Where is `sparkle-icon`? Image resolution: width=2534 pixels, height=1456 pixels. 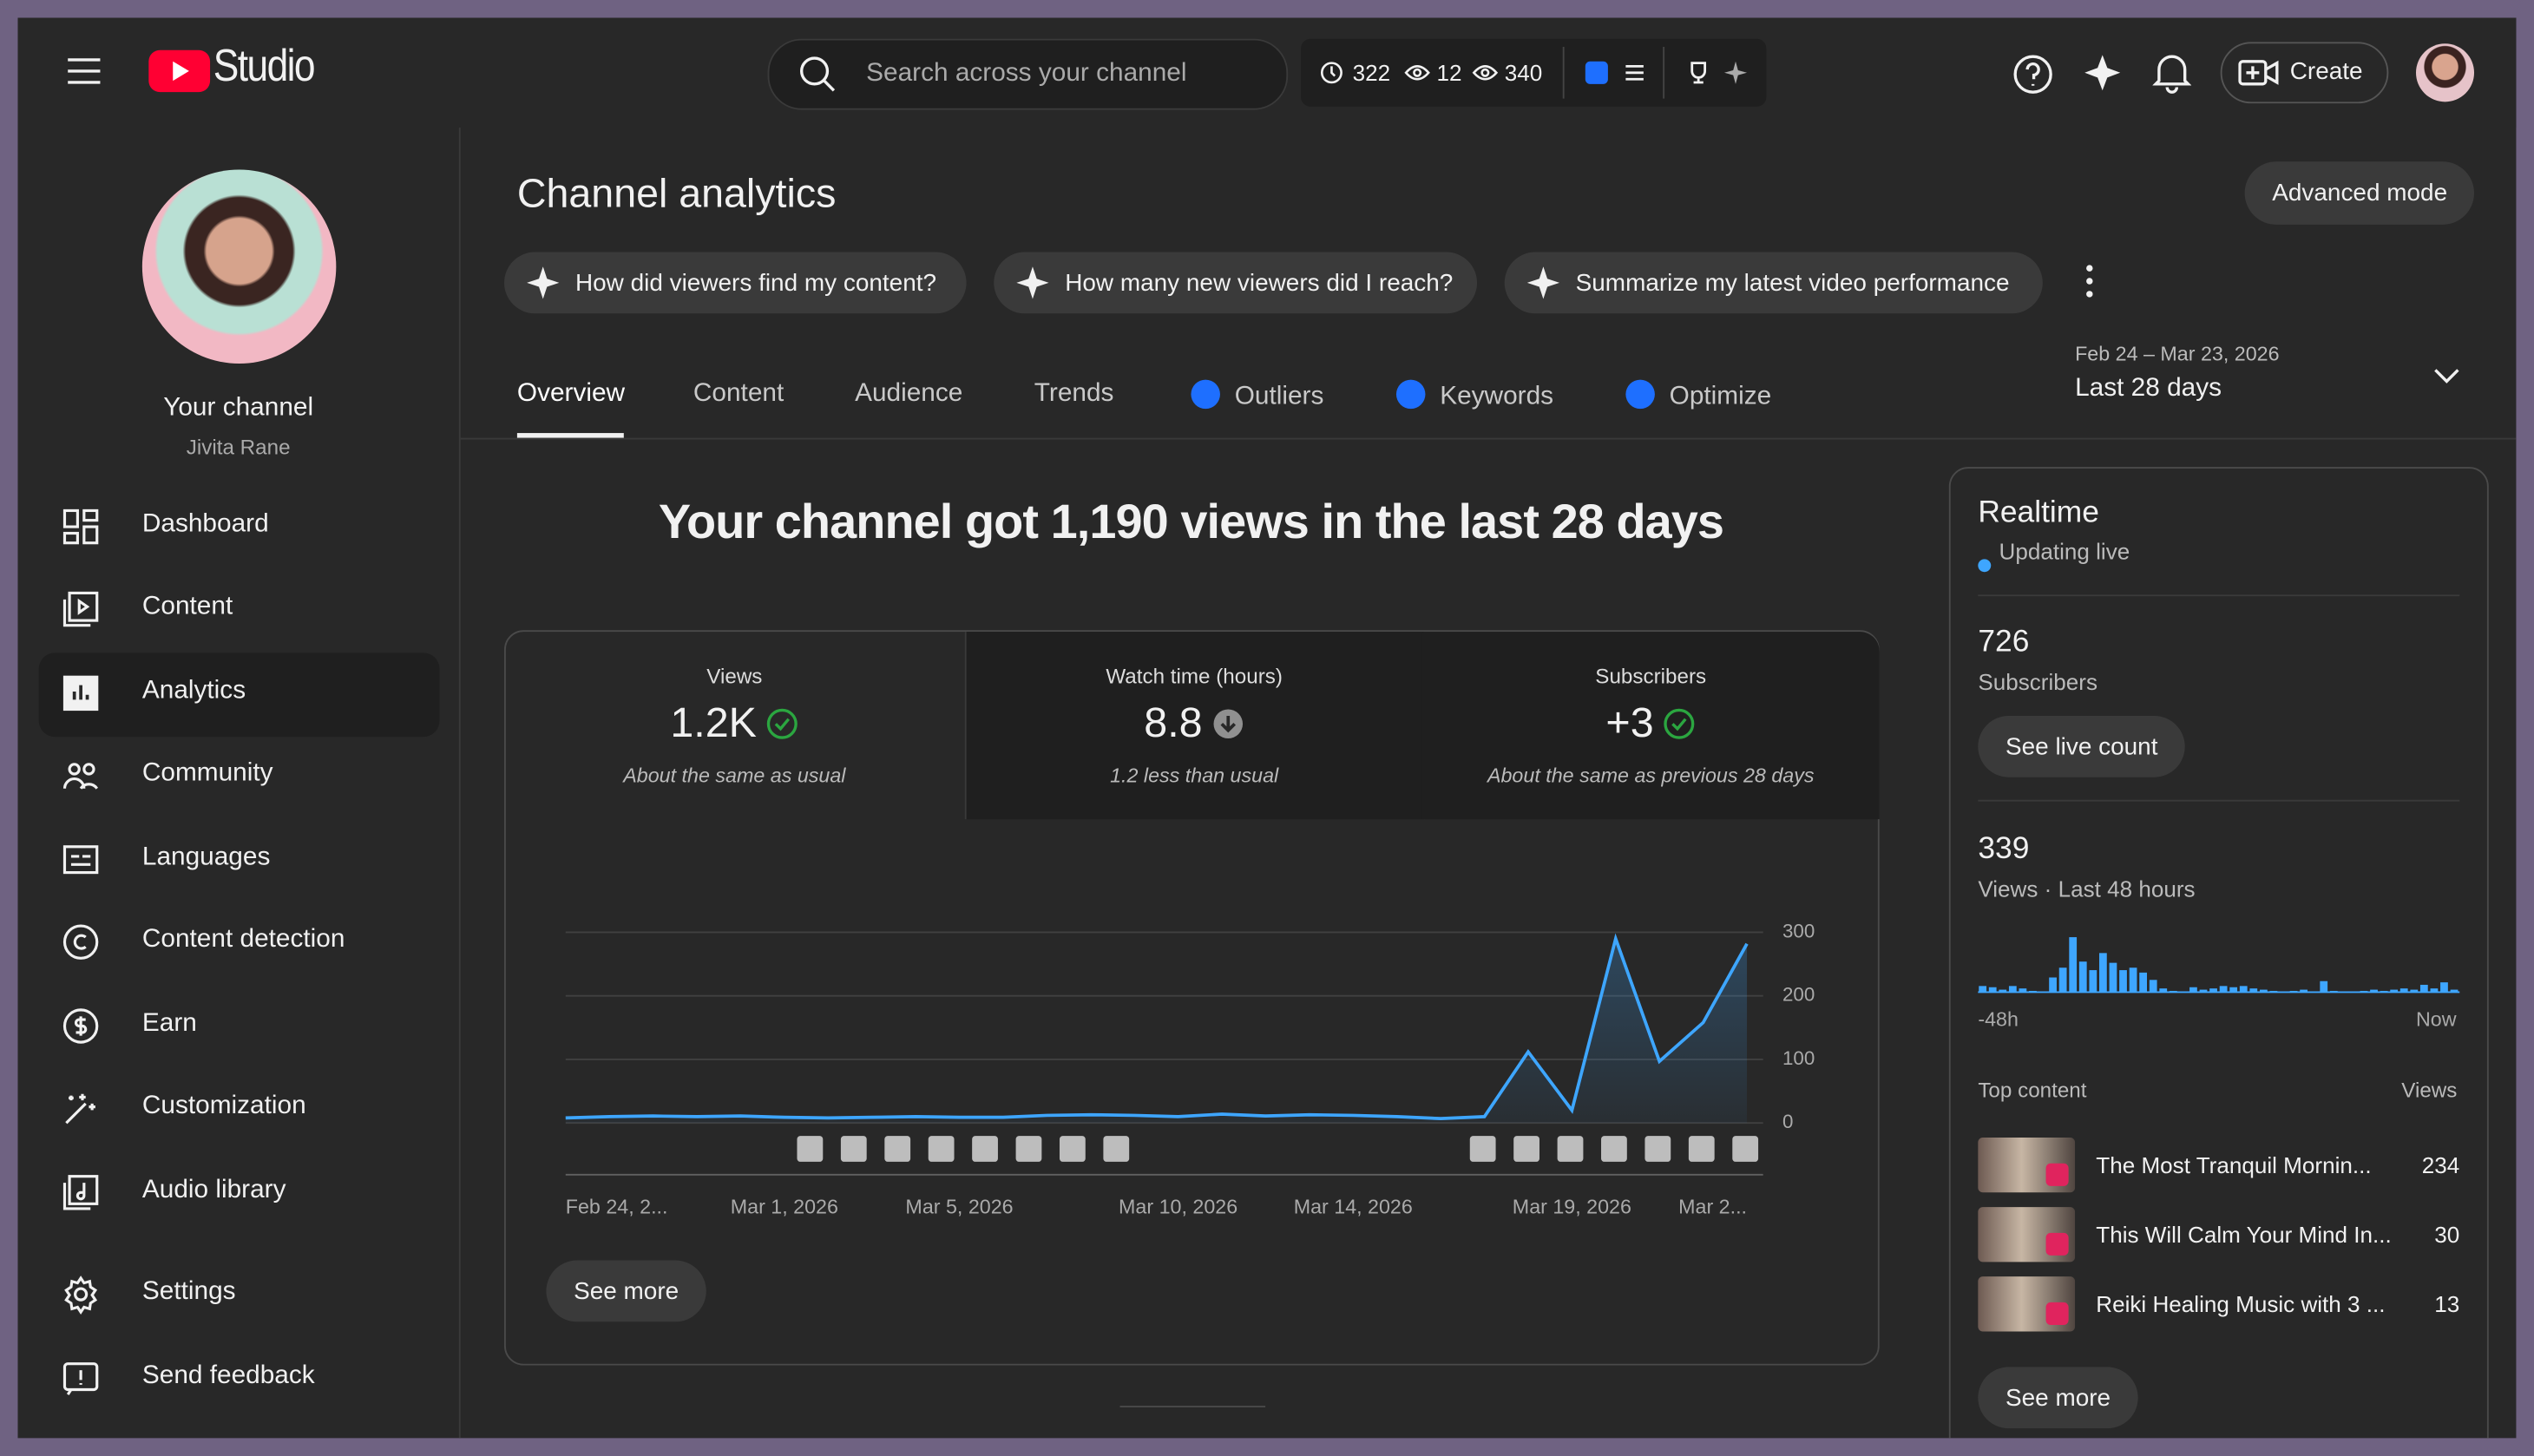 sparkle-icon is located at coordinates (1735, 72).